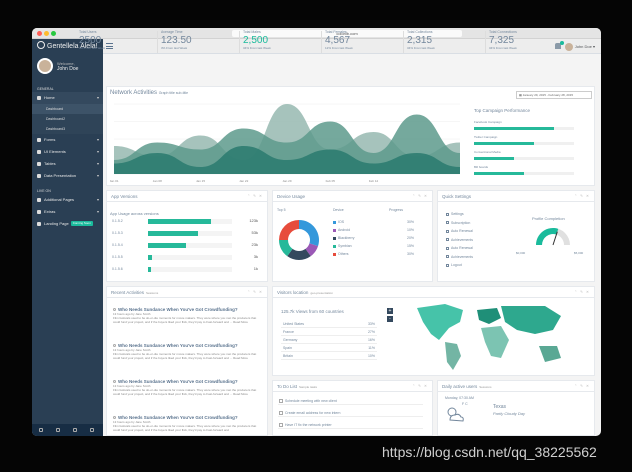 This screenshot has width=632, height=472. What do you see at coordinates (554, 95) in the screenshot?
I see `date-range-picker: ▦ January 29, 2015 - February 28, 2015` at bounding box center [554, 95].